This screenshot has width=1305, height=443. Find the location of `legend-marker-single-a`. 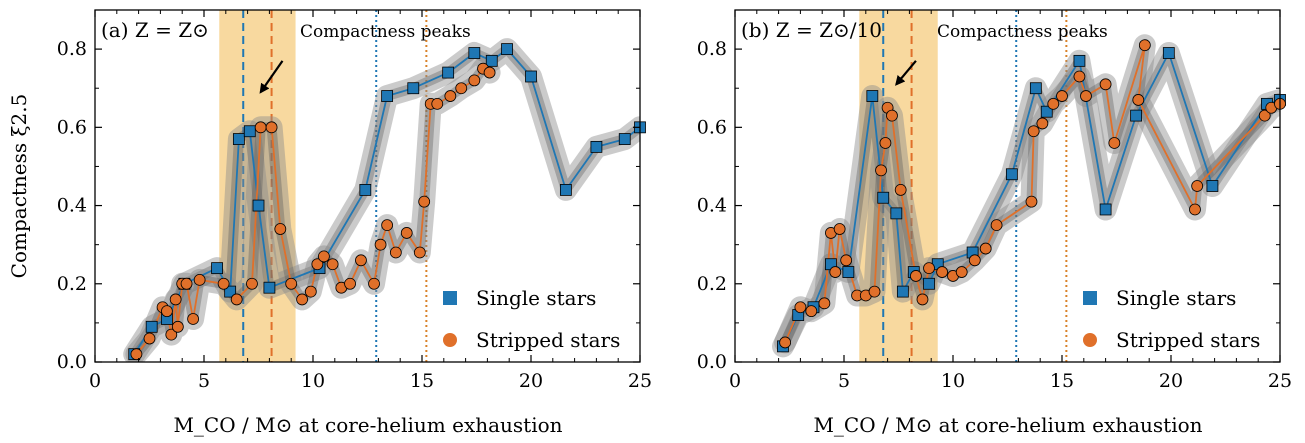

legend-marker-single-a is located at coordinates (450, 298).